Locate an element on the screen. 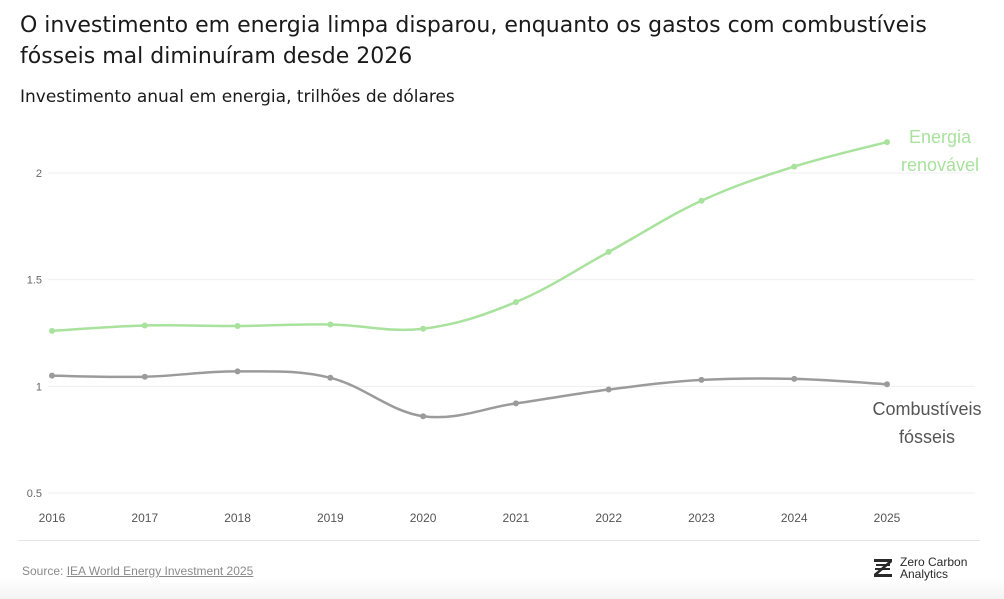 The height and width of the screenshot is (599, 1004). logo-text: Zero Carbon Analytics is located at coordinates (933, 568).